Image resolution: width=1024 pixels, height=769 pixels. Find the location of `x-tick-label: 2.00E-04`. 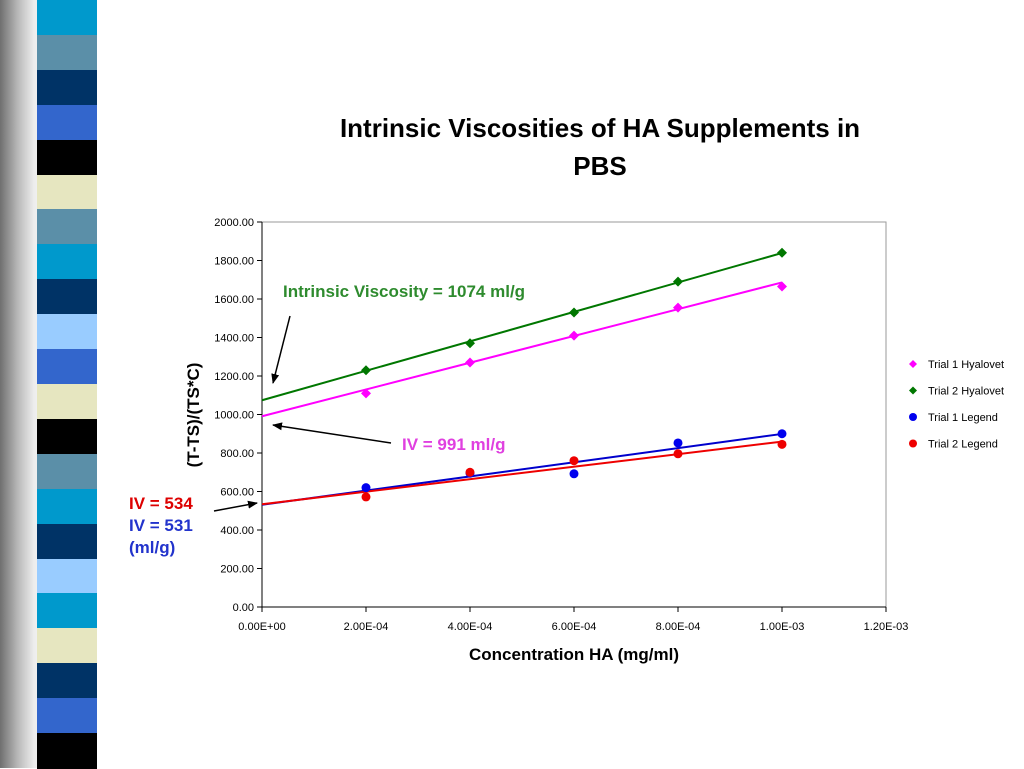

x-tick-label: 2.00E-04 is located at coordinates (366, 627).